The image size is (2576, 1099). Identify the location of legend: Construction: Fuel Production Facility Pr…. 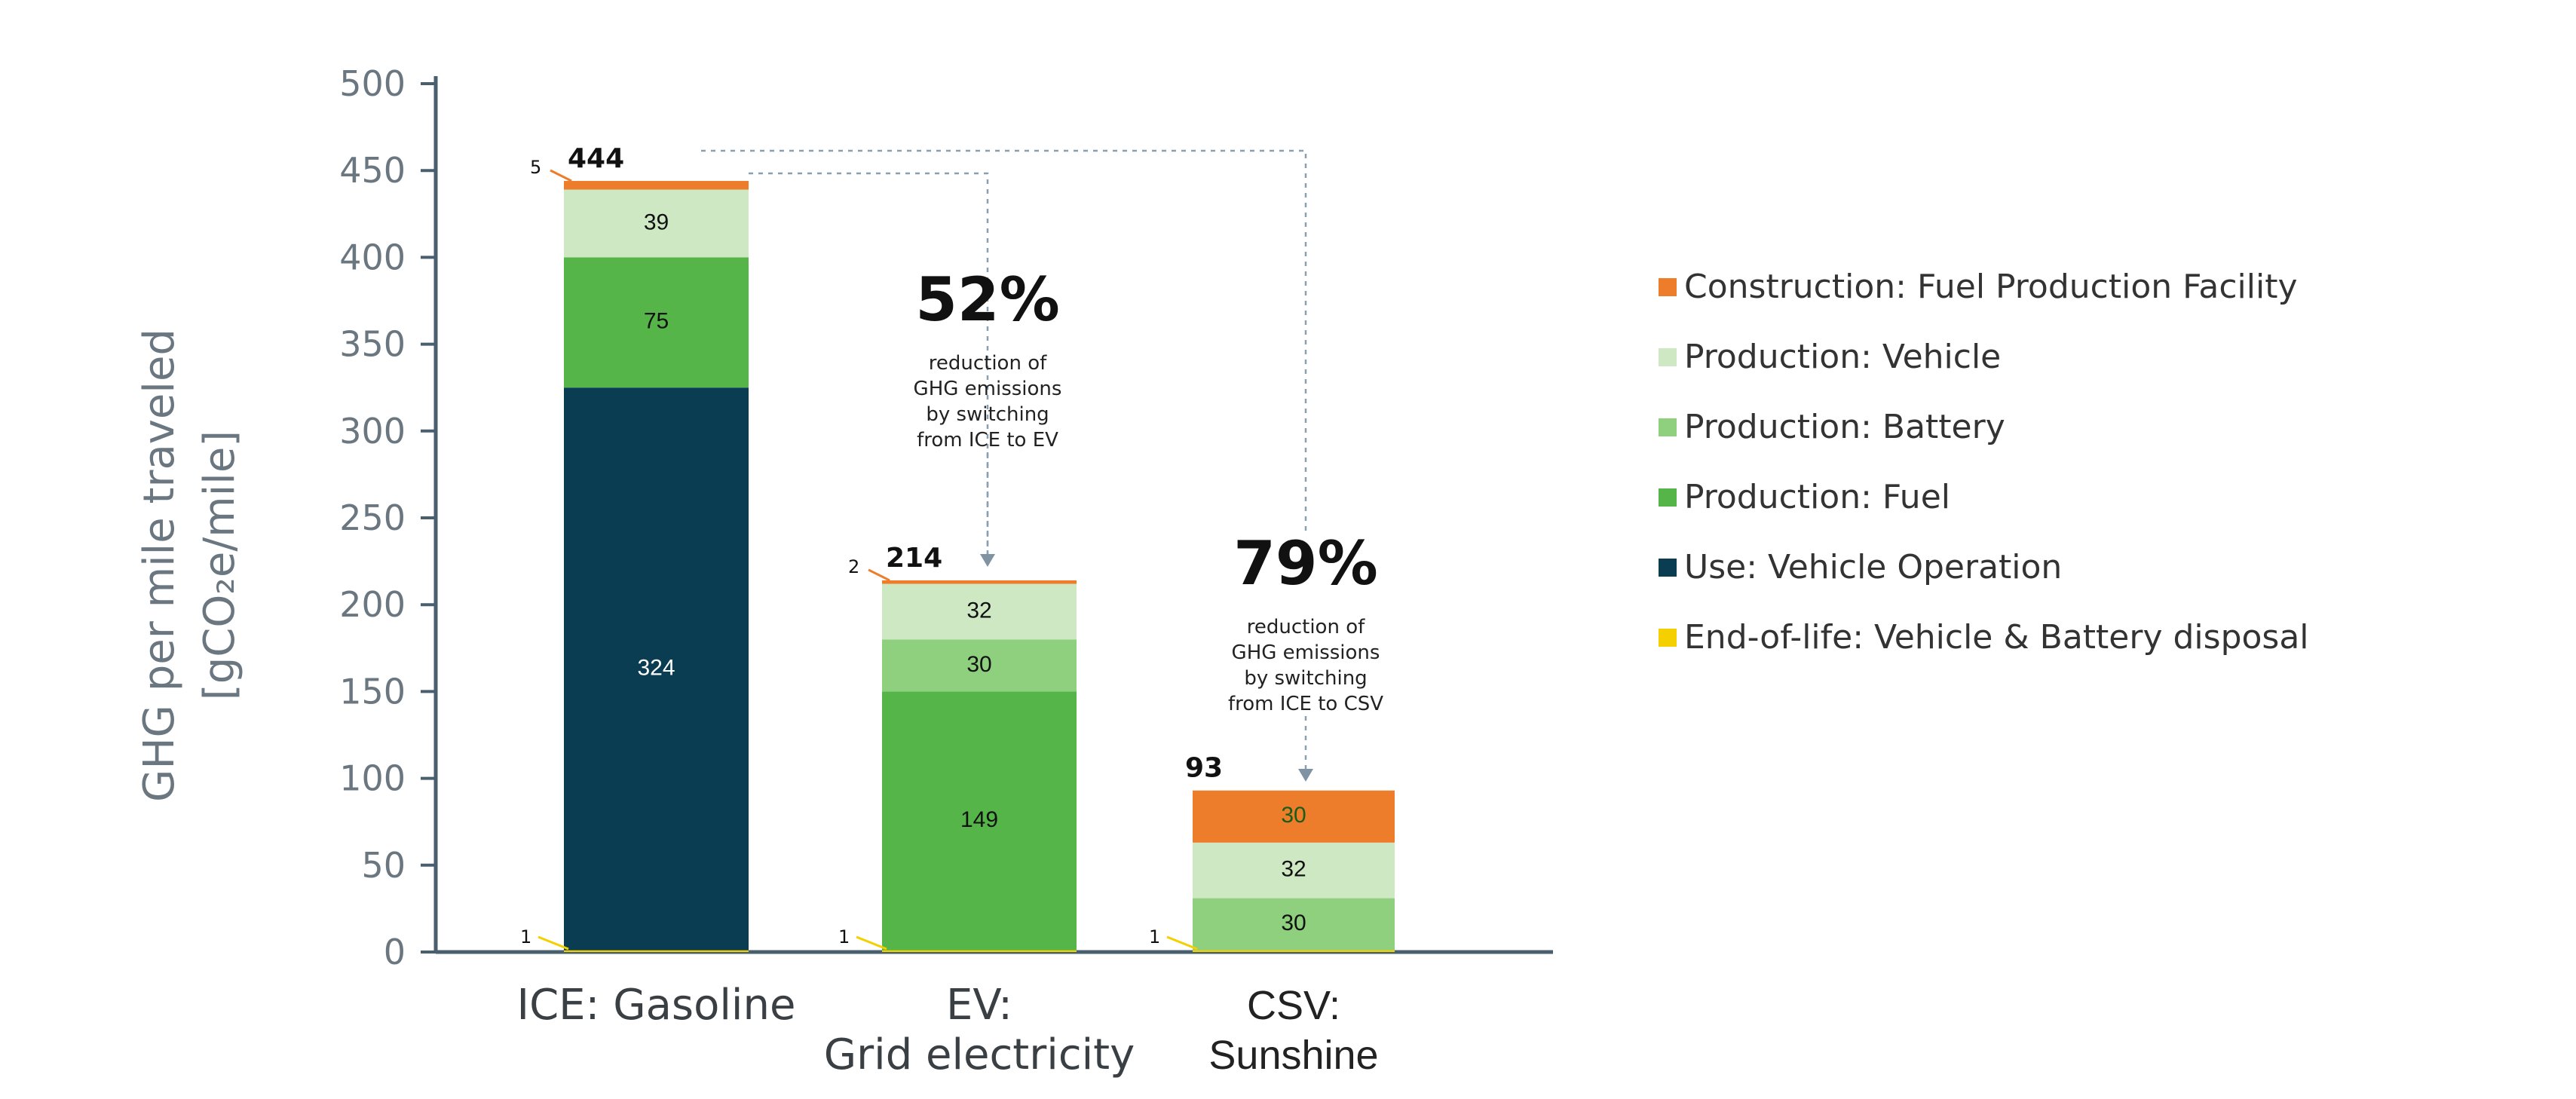
(1984, 463).